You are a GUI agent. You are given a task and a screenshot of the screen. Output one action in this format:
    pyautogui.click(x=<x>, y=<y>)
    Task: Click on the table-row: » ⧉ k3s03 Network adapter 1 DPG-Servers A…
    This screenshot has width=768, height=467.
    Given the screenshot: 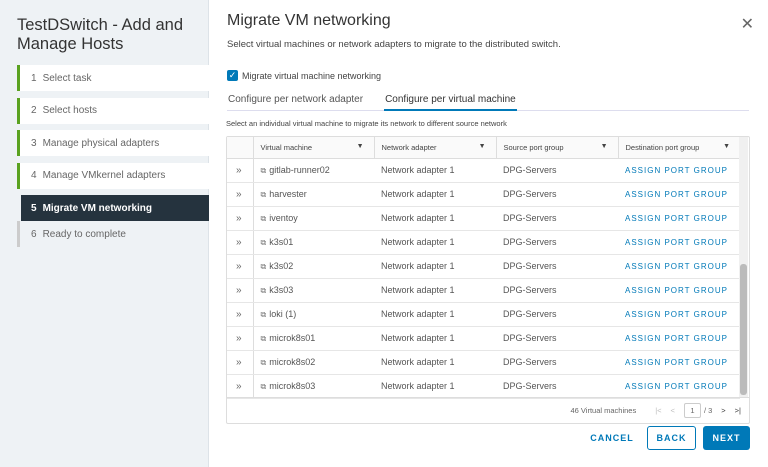 What is the action you would take?
    pyautogui.click(x=483, y=290)
    